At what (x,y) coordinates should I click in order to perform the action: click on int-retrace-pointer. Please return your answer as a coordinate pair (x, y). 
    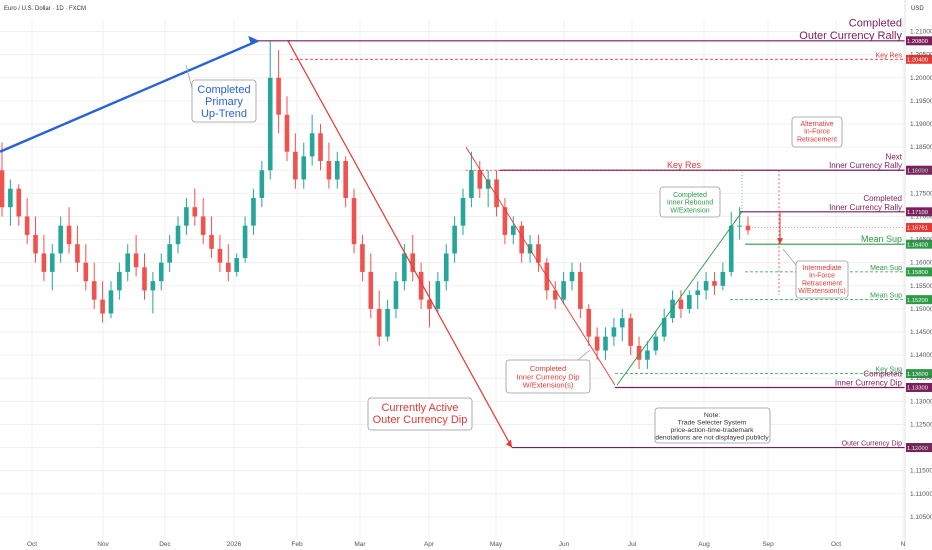
    Looking at the image, I should click on (789, 257).